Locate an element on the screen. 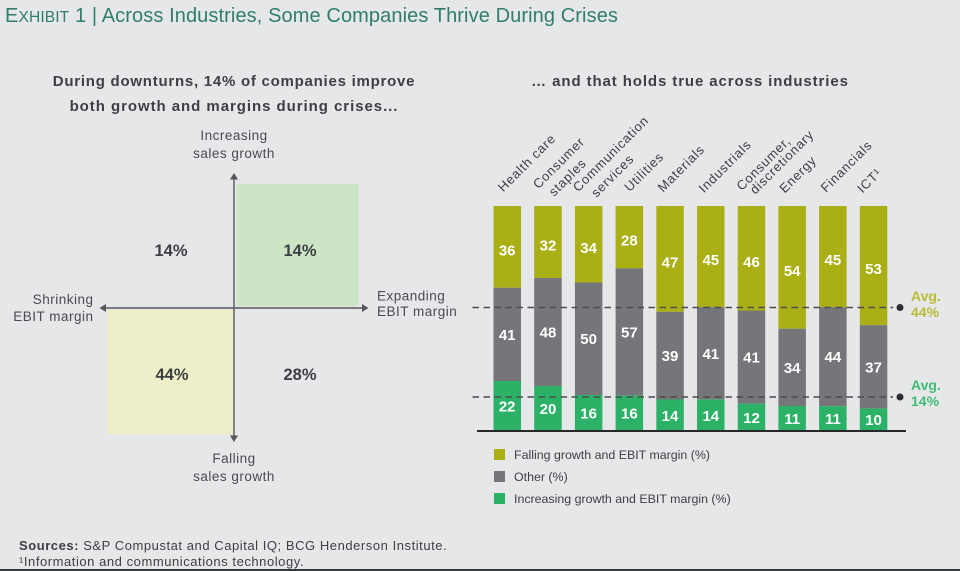  svg-text: Other (%) is located at coordinates (541, 477).